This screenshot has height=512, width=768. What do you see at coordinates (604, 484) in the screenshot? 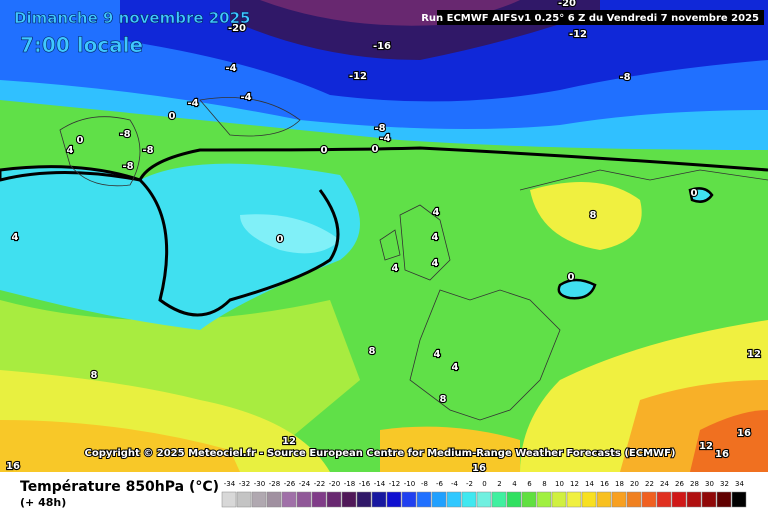
I see `legend-tick-label: 16` at bounding box center [604, 484].